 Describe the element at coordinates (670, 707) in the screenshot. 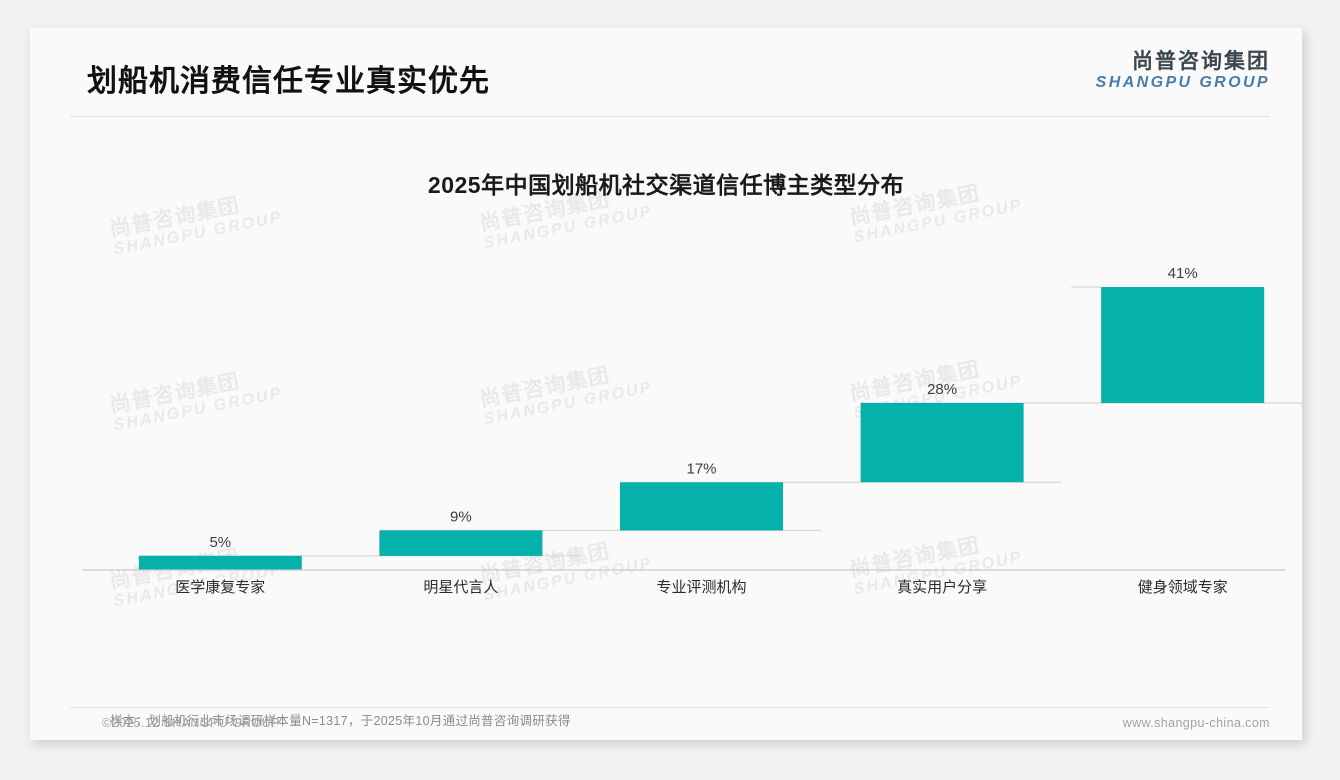

I see `footer-divider` at that location.